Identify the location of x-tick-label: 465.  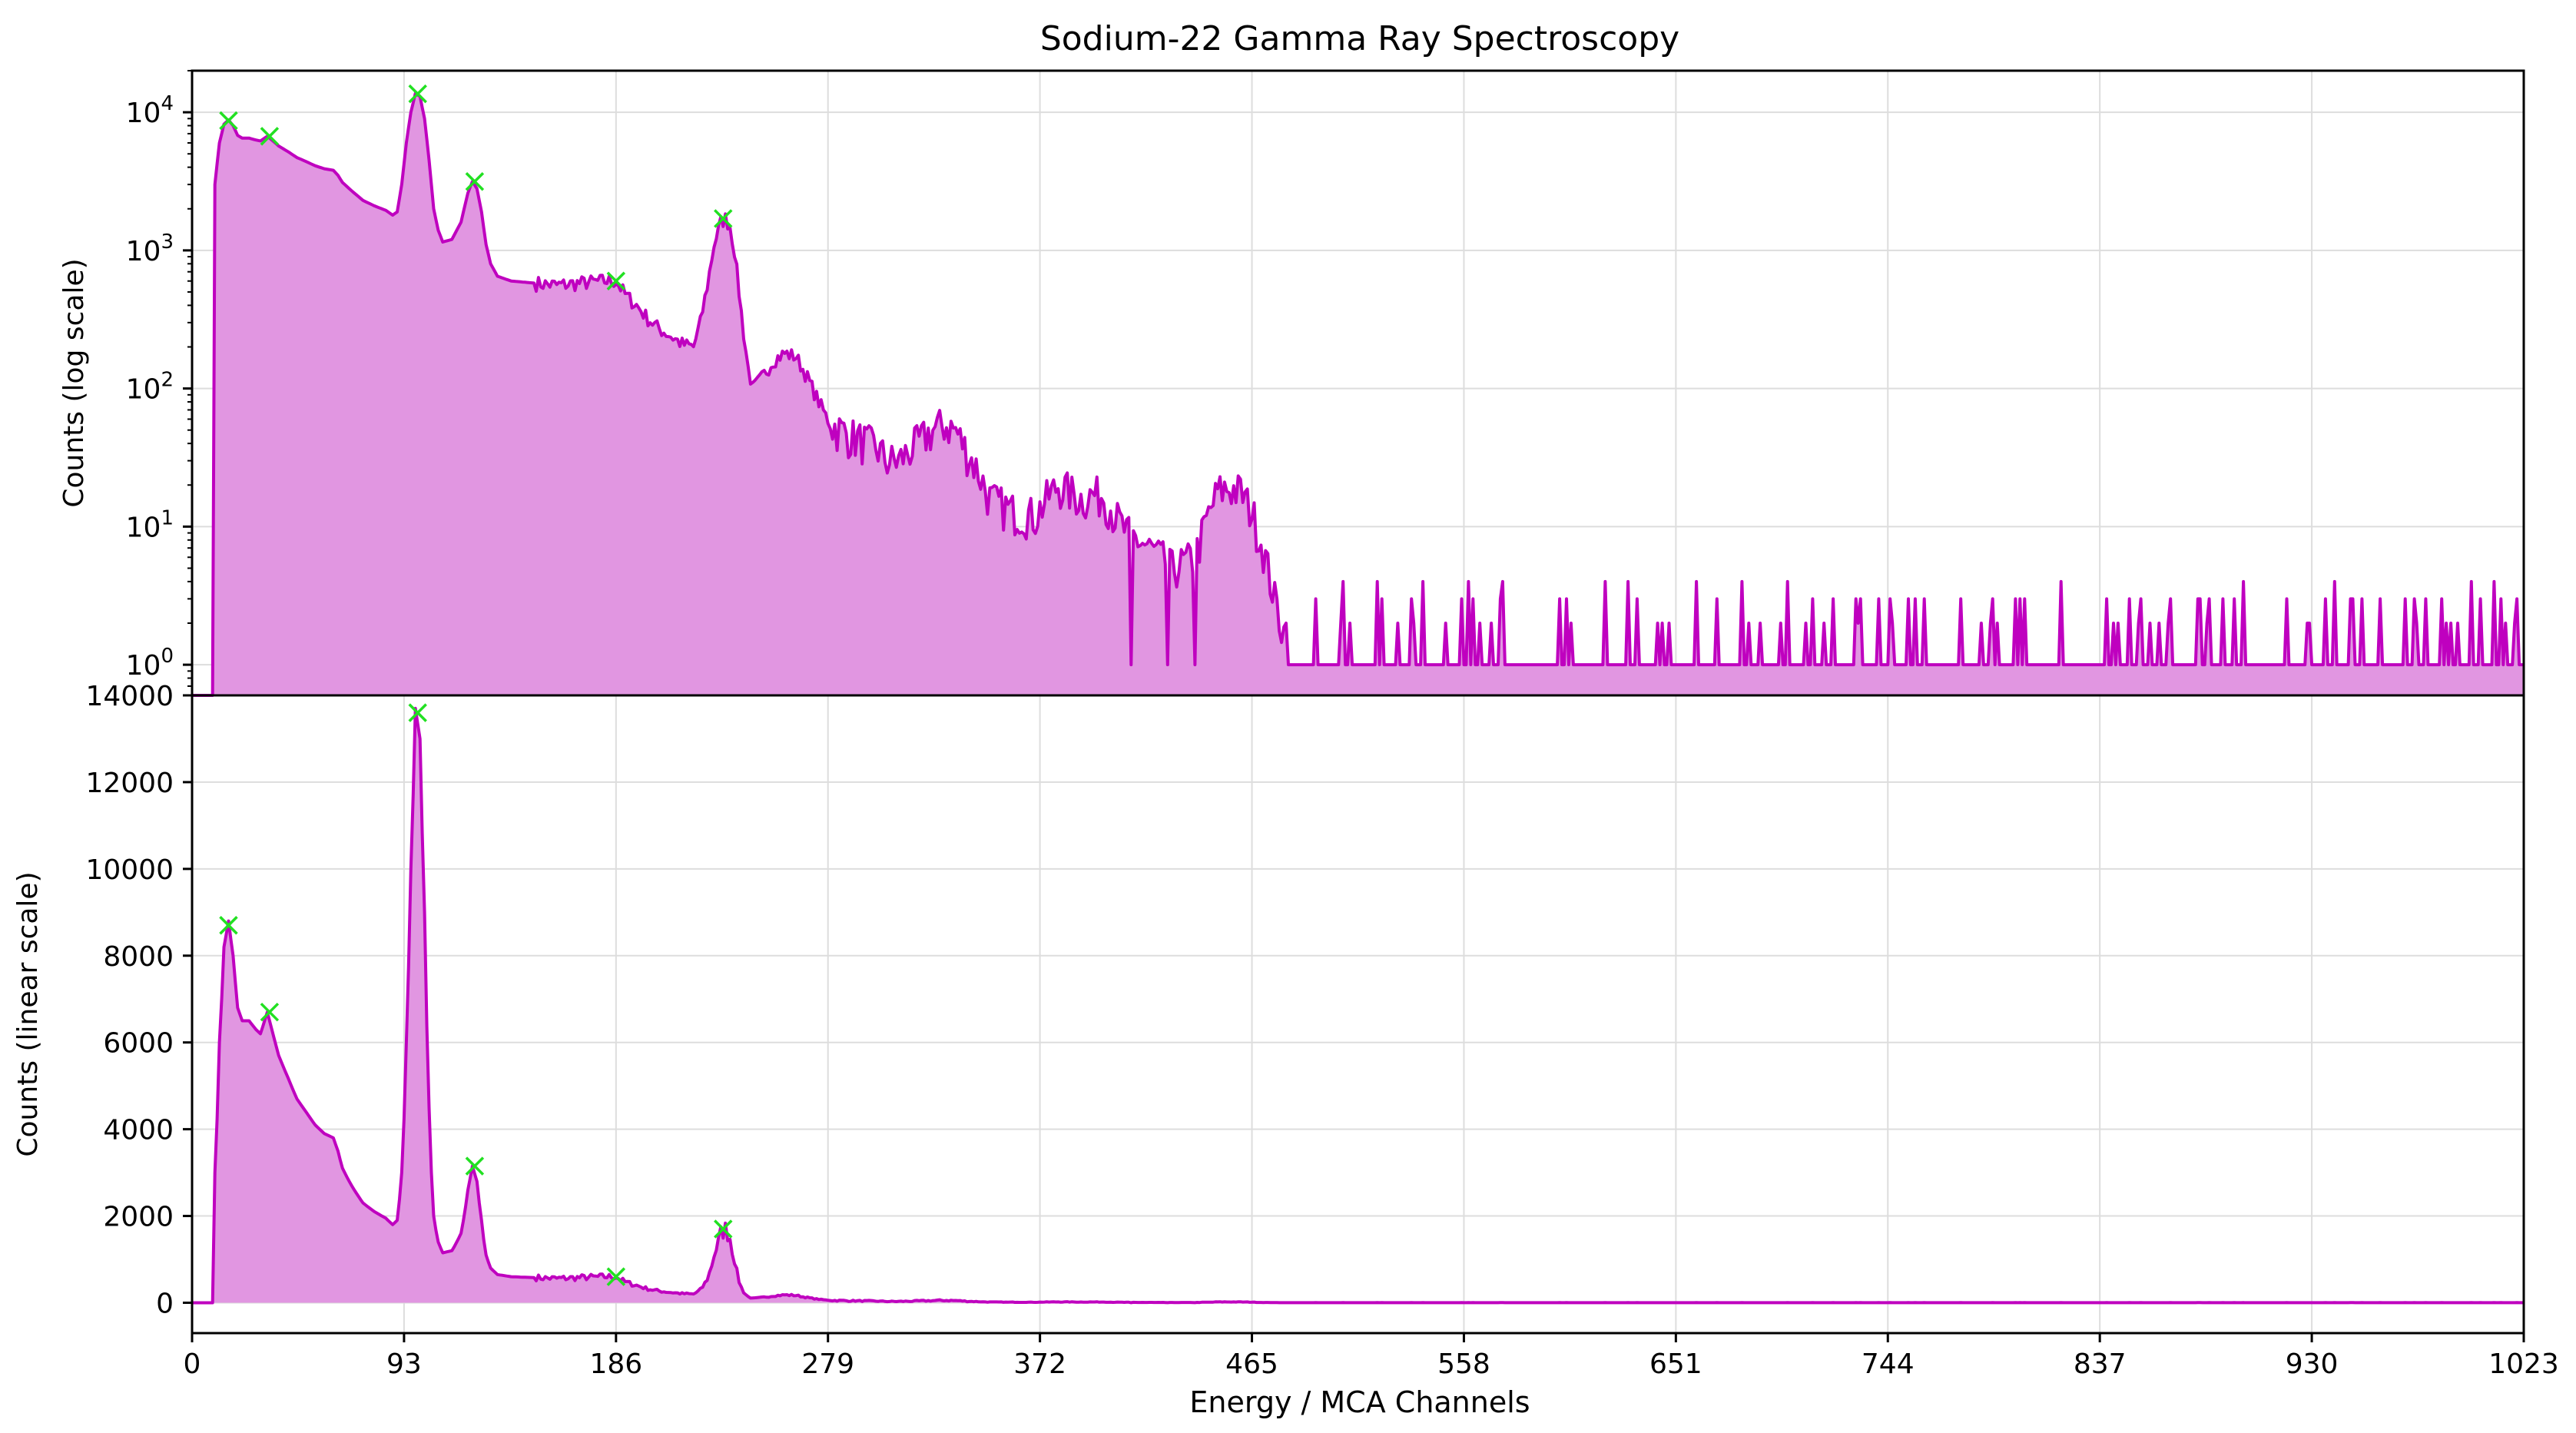
(1251, 1364).